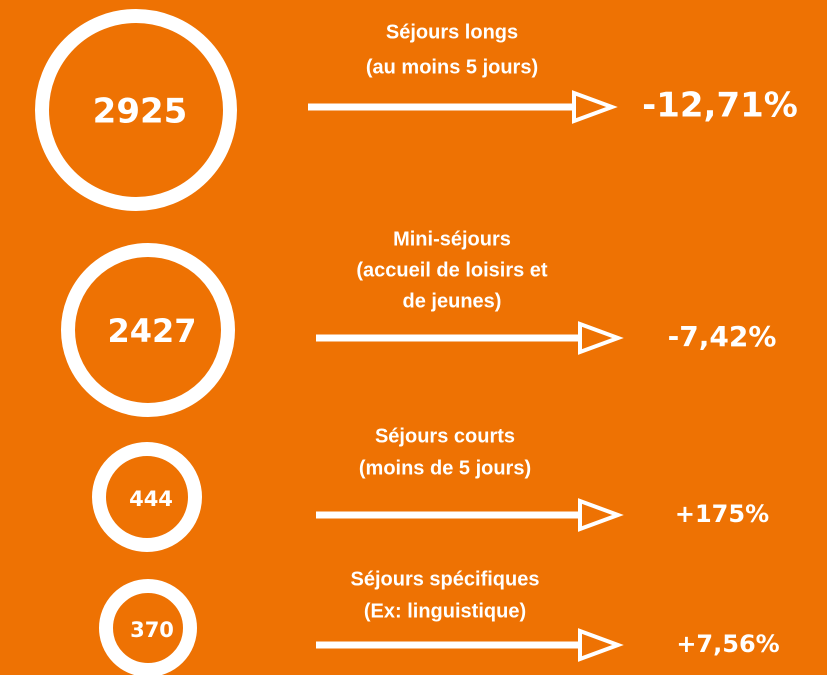 This screenshot has height=675, width=827. What do you see at coordinates (727, 644) in the screenshot?
I see `change: +7,56%` at bounding box center [727, 644].